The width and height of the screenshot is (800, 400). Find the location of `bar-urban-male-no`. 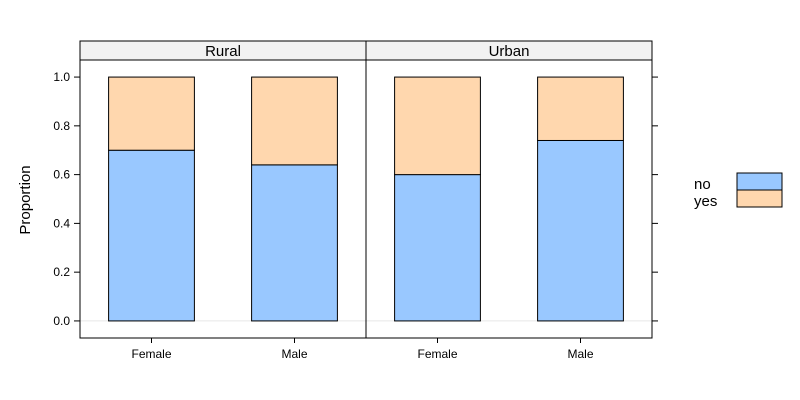

bar-urban-male-no is located at coordinates (580, 230).